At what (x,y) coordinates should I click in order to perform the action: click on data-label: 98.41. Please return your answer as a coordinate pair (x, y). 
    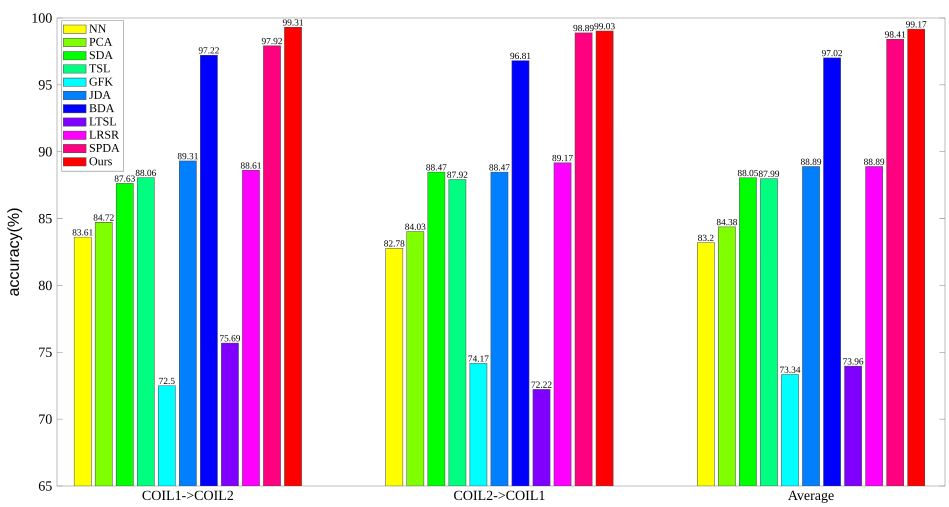
    Looking at the image, I should click on (895, 34).